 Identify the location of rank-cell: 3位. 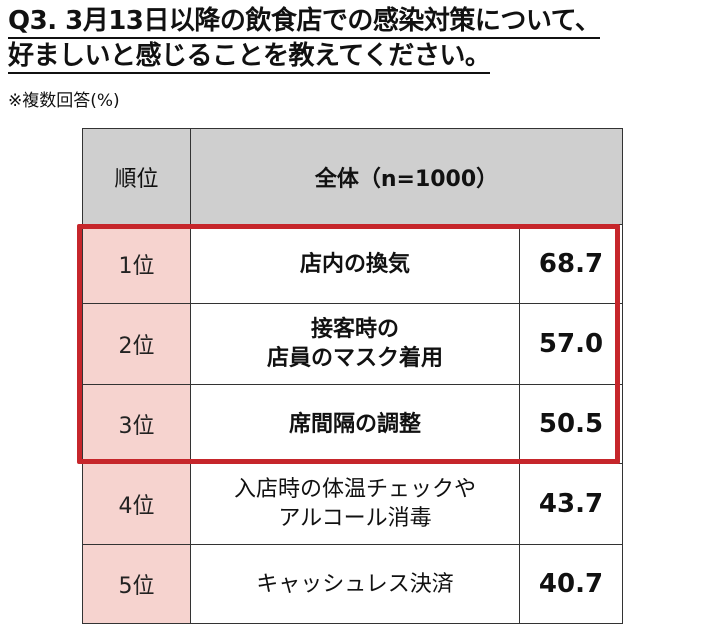
(136, 424).